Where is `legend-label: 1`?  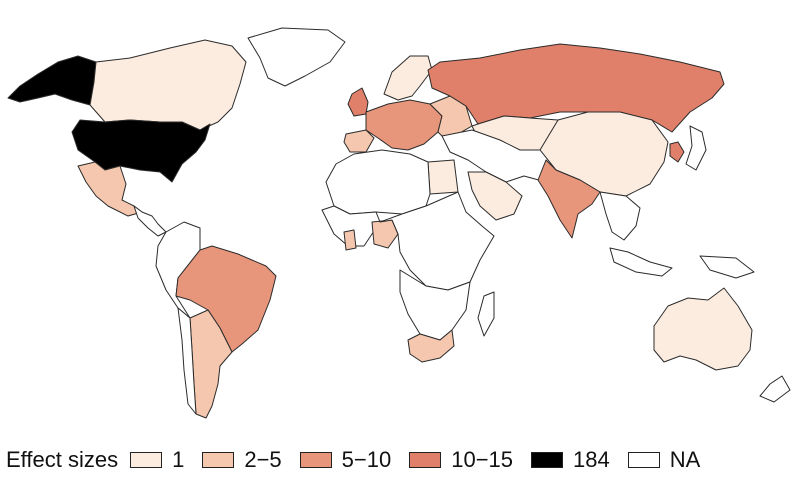
legend-label: 1 is located at coordinates (178, 459).